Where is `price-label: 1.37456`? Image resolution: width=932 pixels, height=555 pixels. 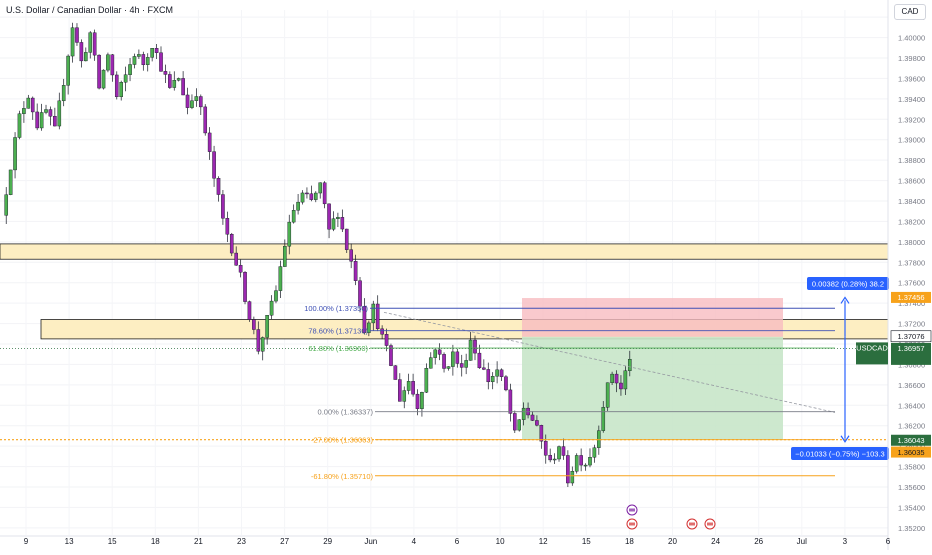 price-label: 1.37456 is located at coordinates (910, 297).